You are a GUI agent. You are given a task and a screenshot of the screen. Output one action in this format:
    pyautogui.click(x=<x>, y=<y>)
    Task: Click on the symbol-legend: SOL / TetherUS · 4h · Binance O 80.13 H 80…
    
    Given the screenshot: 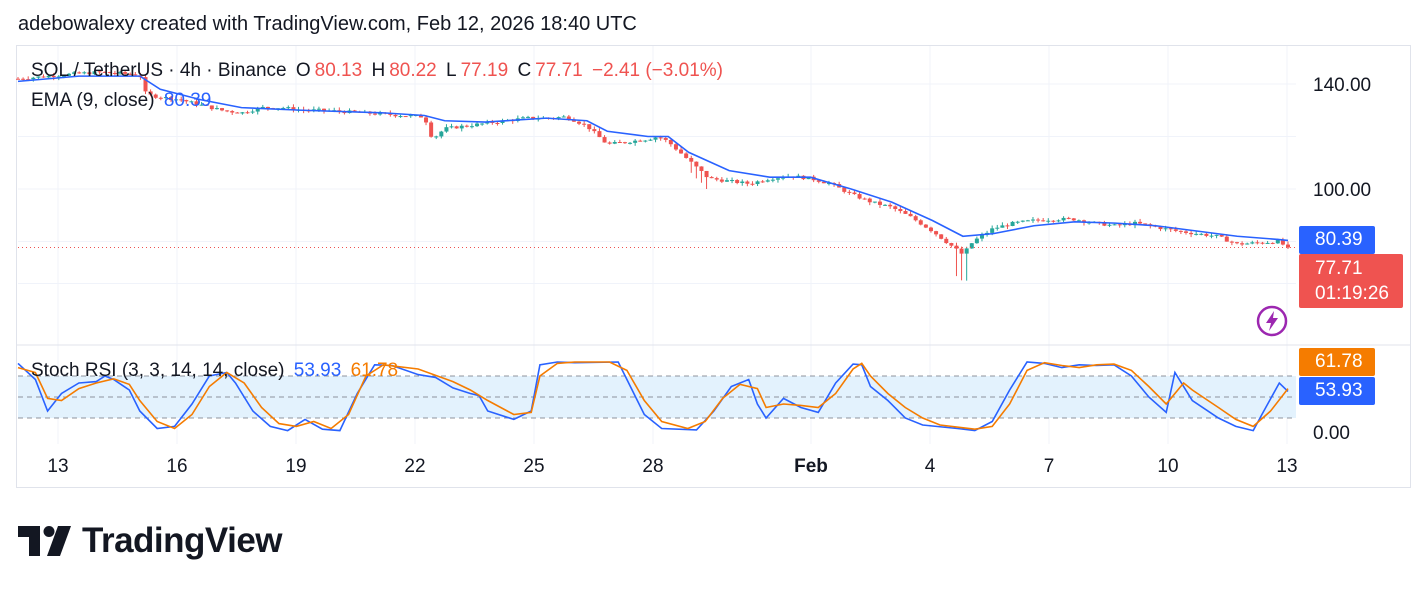 What is the action you would take?
    pyautogui.click(x=379, y=71)
    